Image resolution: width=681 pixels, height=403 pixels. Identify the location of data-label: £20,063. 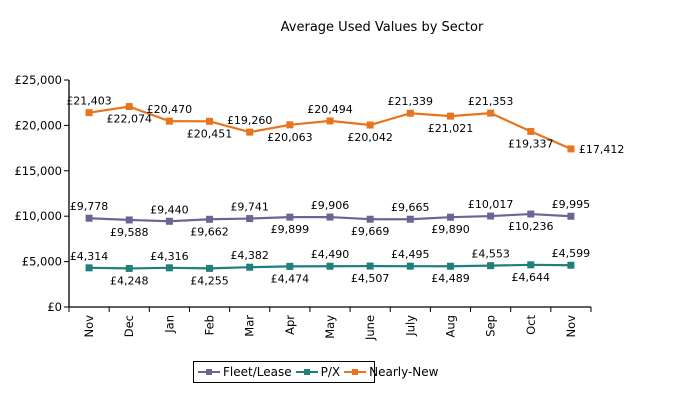
(290, 137).